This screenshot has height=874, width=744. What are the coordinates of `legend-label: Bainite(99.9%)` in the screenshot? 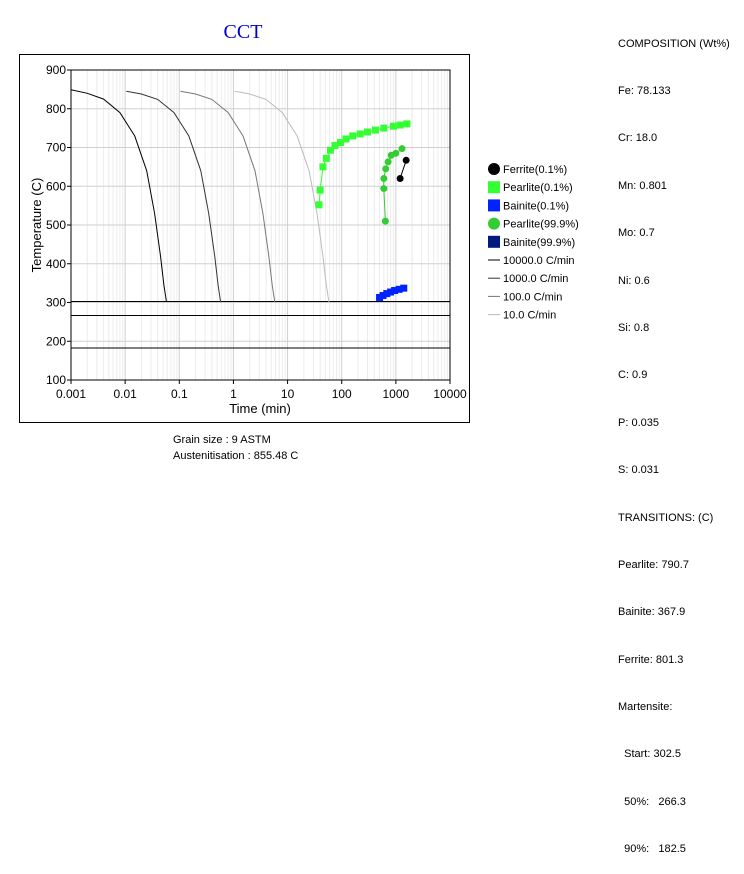 It's located at (539, 243).